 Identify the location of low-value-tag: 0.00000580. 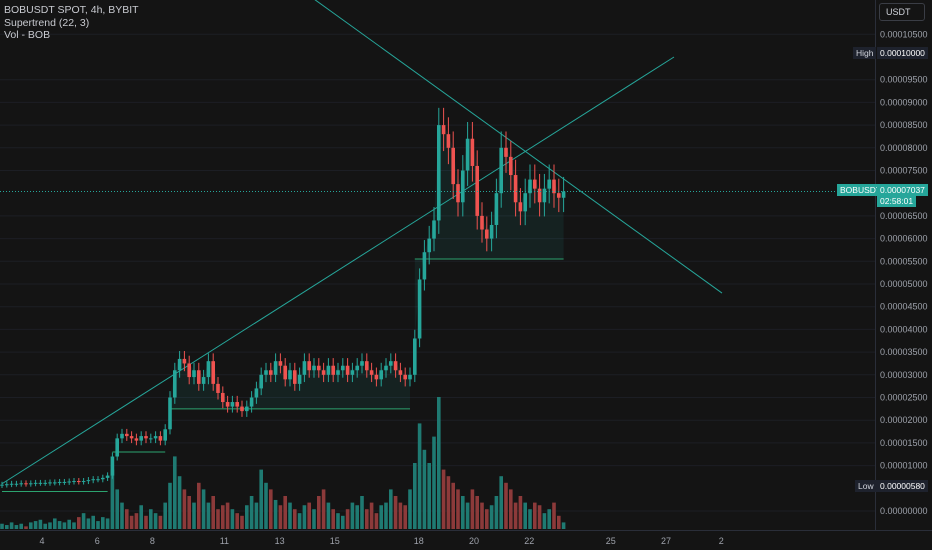
(902, 486).